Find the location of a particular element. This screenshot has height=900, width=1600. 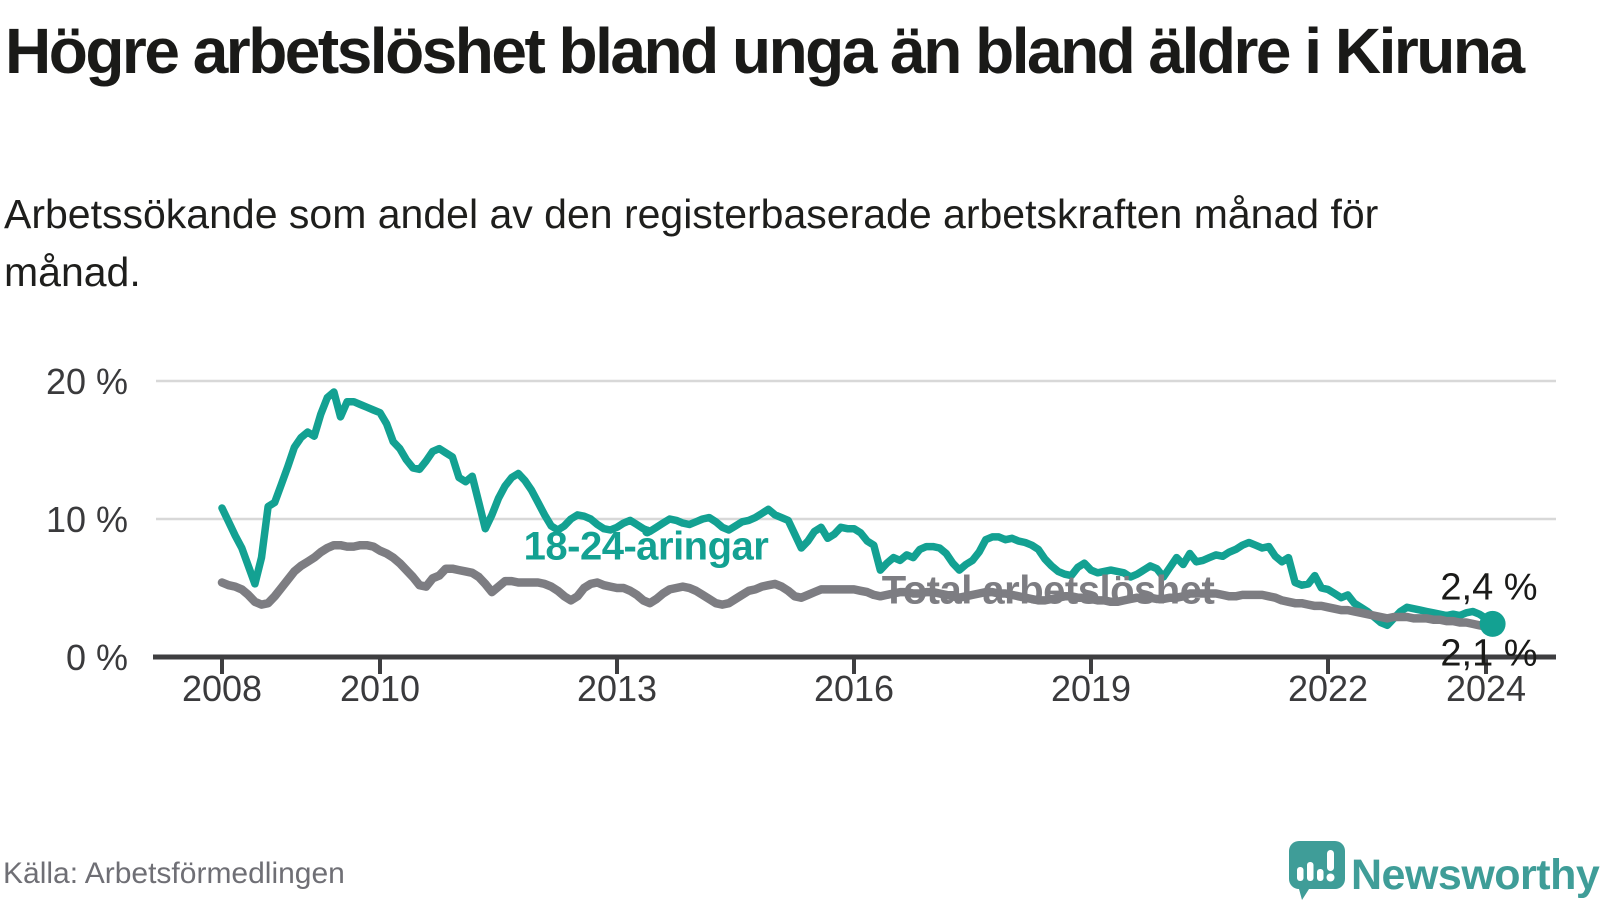

logo-speech-bubble is located at coordinates (1317, 870).